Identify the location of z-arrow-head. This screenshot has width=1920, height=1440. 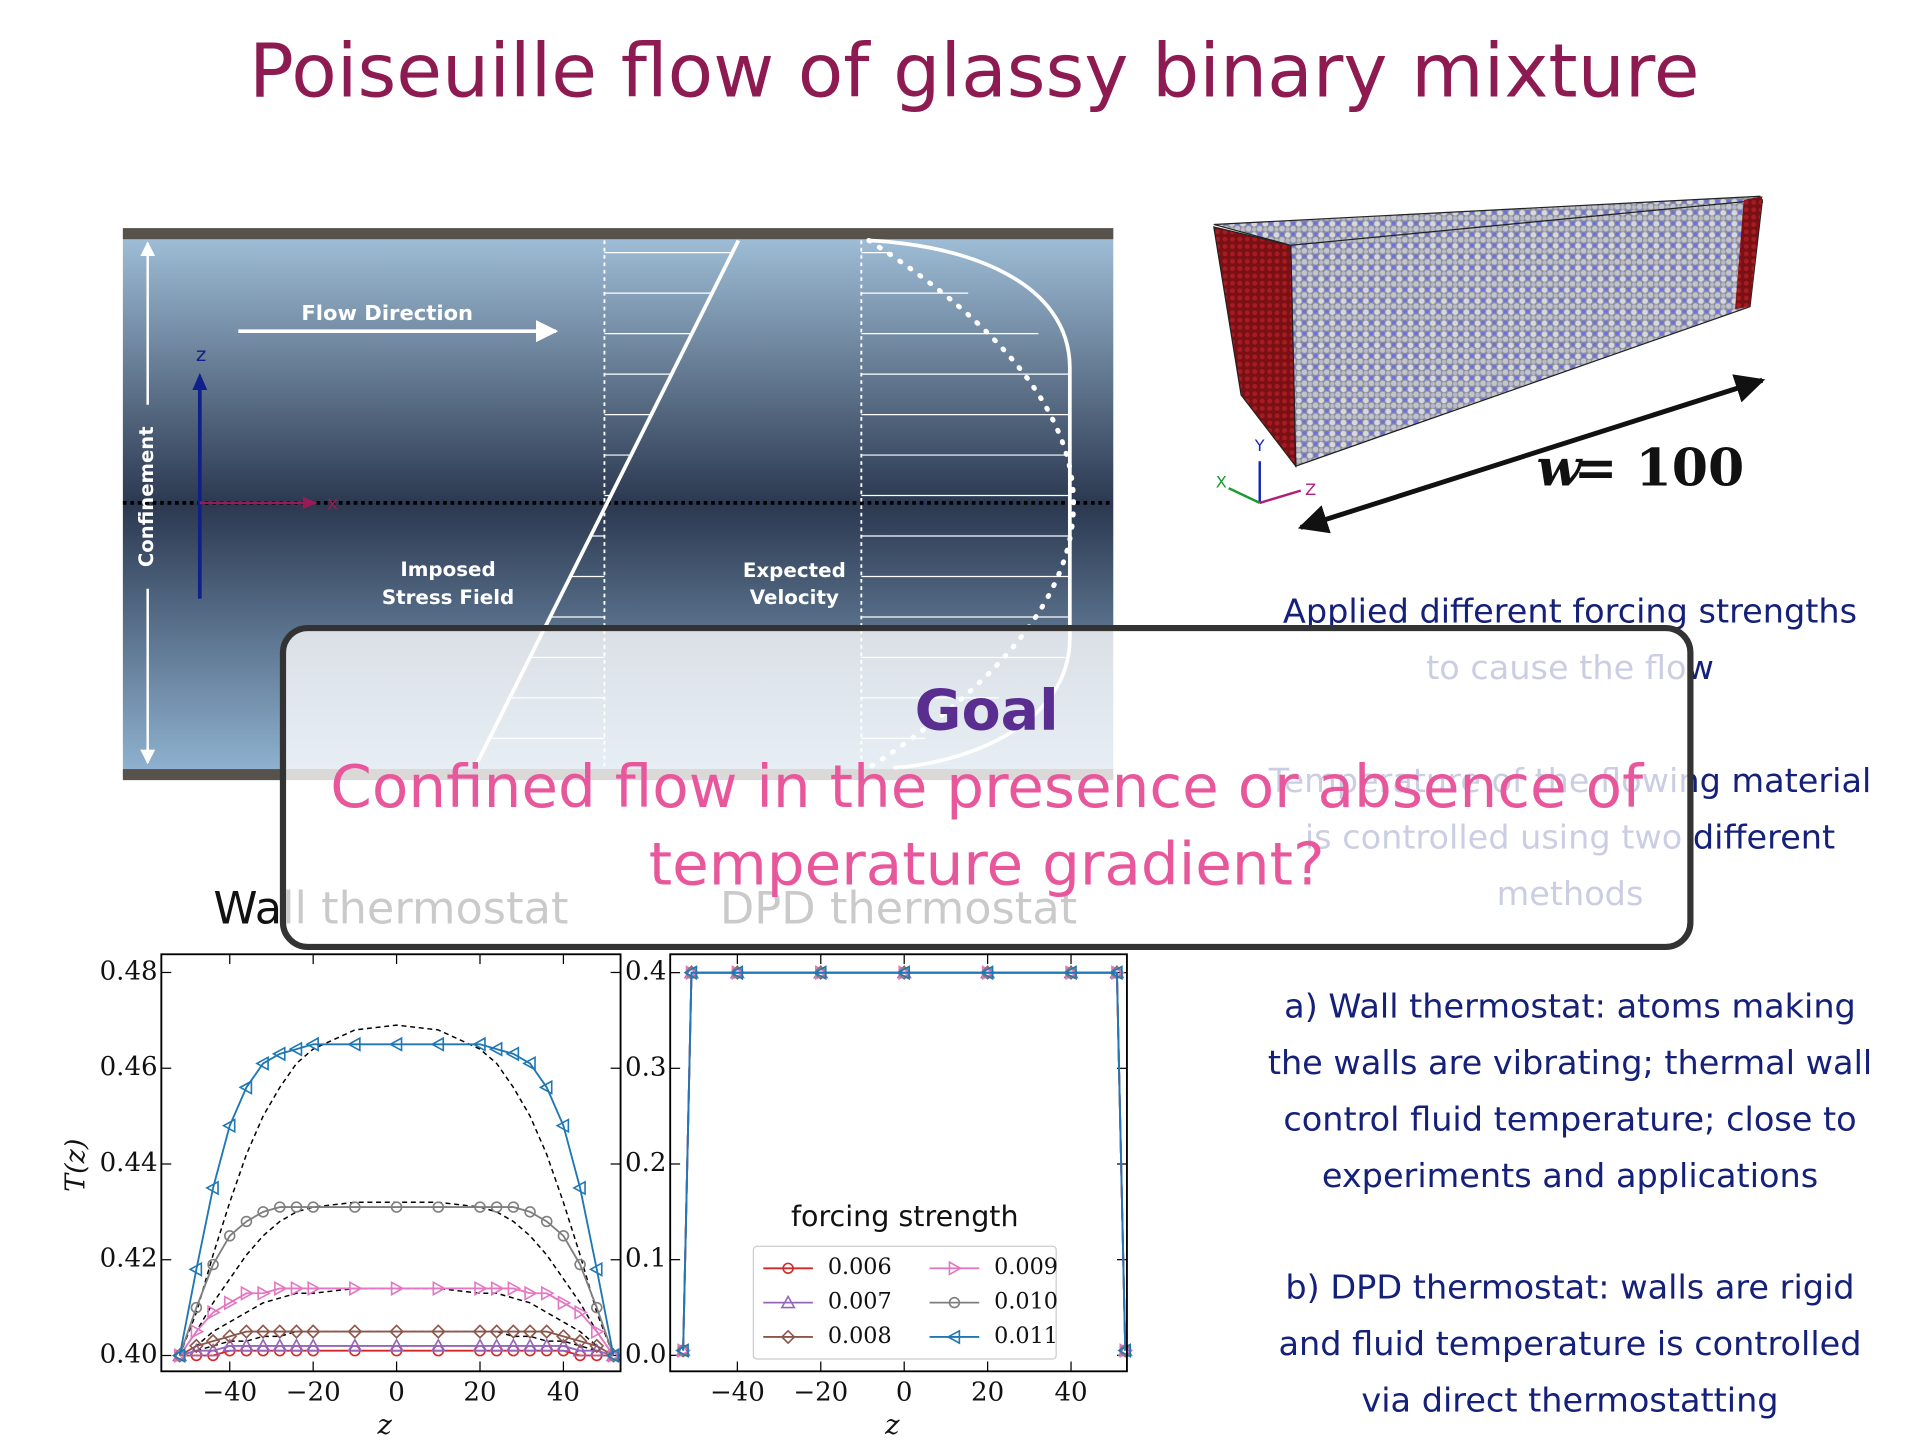
(200, 381).